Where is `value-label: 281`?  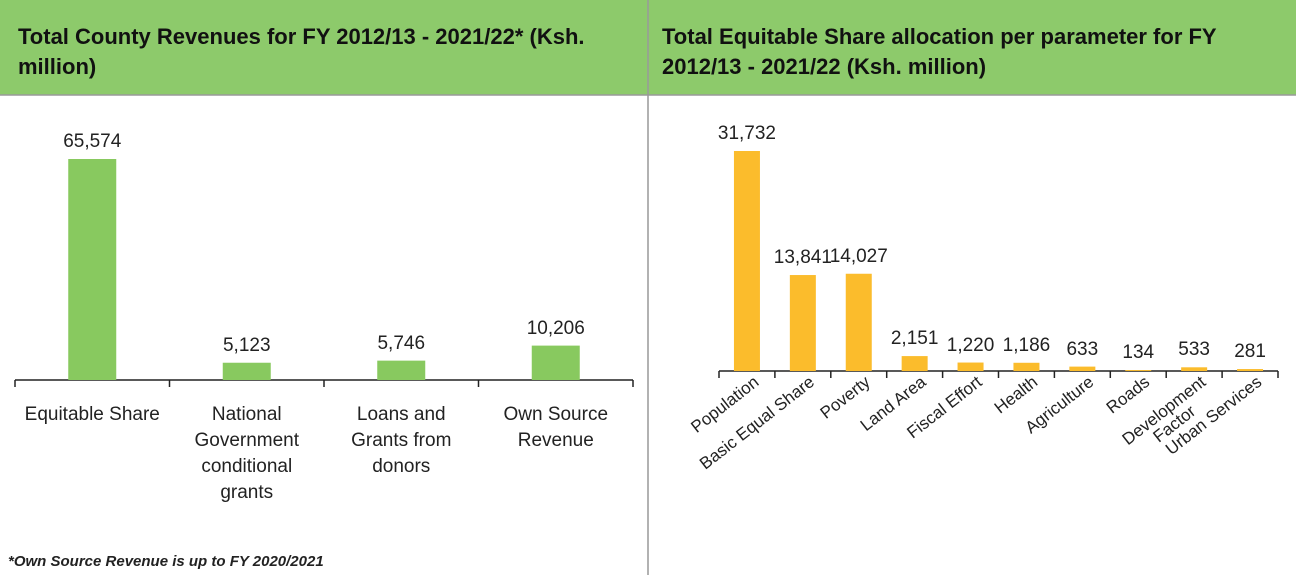 value-label: 281 is located at coordinates (1250, 352).